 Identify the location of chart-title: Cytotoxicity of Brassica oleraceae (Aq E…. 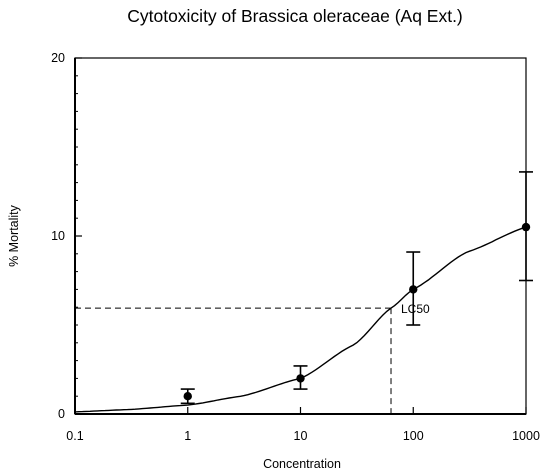
(295, 16).